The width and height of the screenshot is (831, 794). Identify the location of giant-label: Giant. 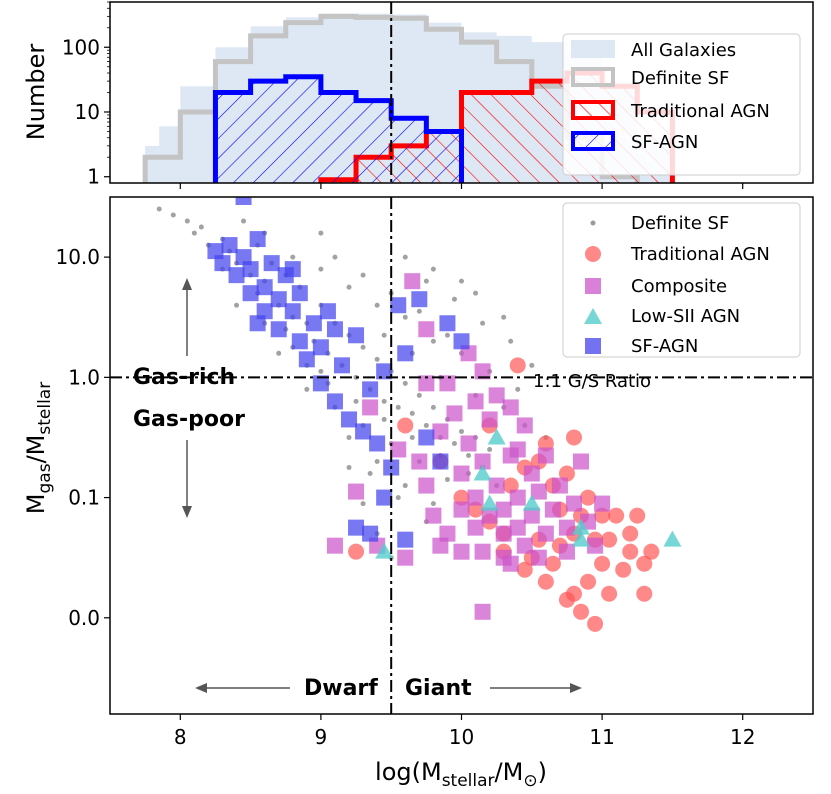
(438, 688).